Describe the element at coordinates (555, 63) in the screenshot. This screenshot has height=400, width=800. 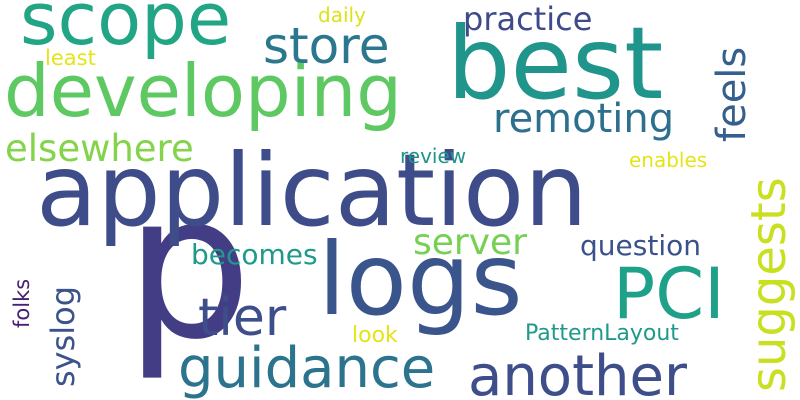
I see `word-best: best` at that location.